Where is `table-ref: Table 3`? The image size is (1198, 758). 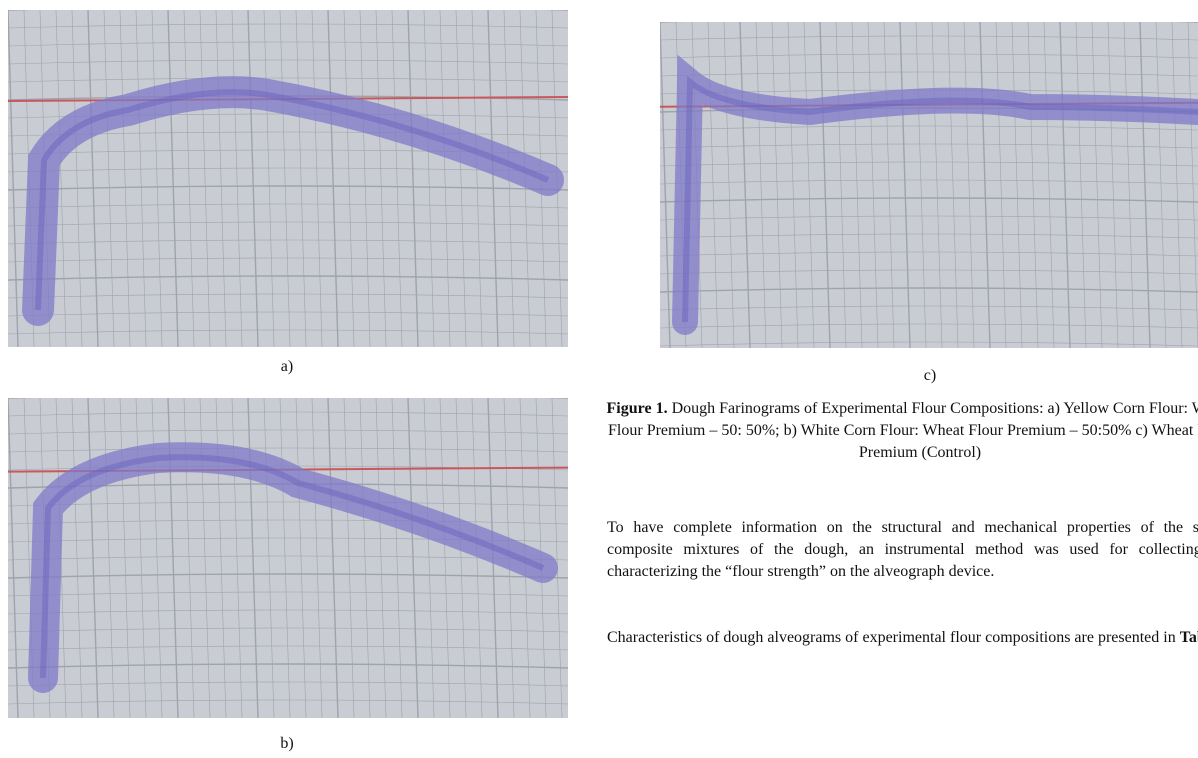 table-ref: Table 3 is located at coordinates (1188, 637).